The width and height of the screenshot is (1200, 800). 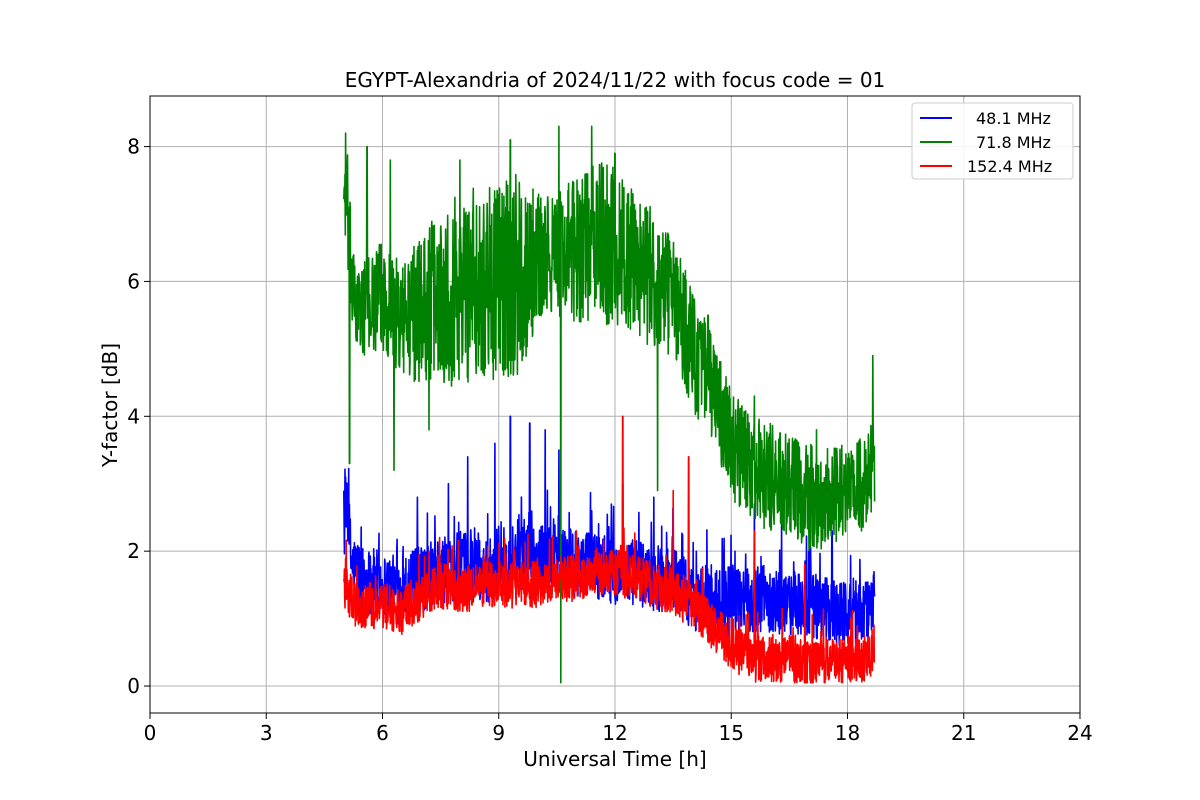 I want to click on x-ticks: 0 3 6 9 12 15 18 21 24, so click(x=618, y=729).